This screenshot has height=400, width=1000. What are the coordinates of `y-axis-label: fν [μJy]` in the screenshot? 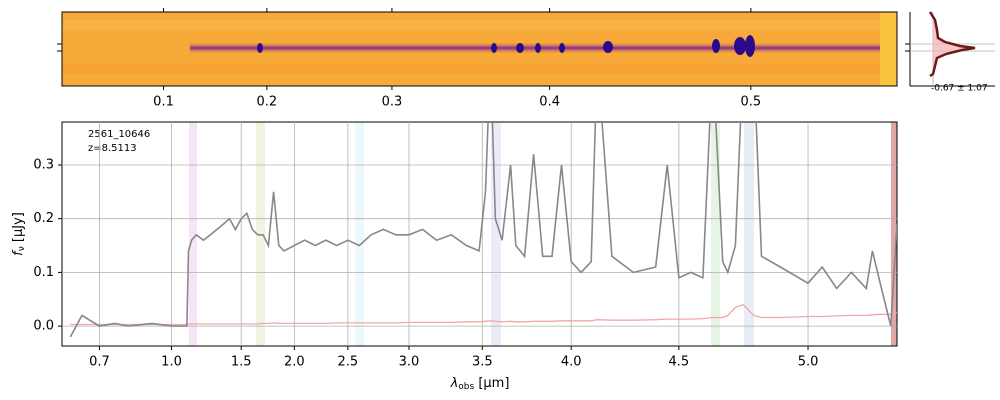 It's located at (19, 234).